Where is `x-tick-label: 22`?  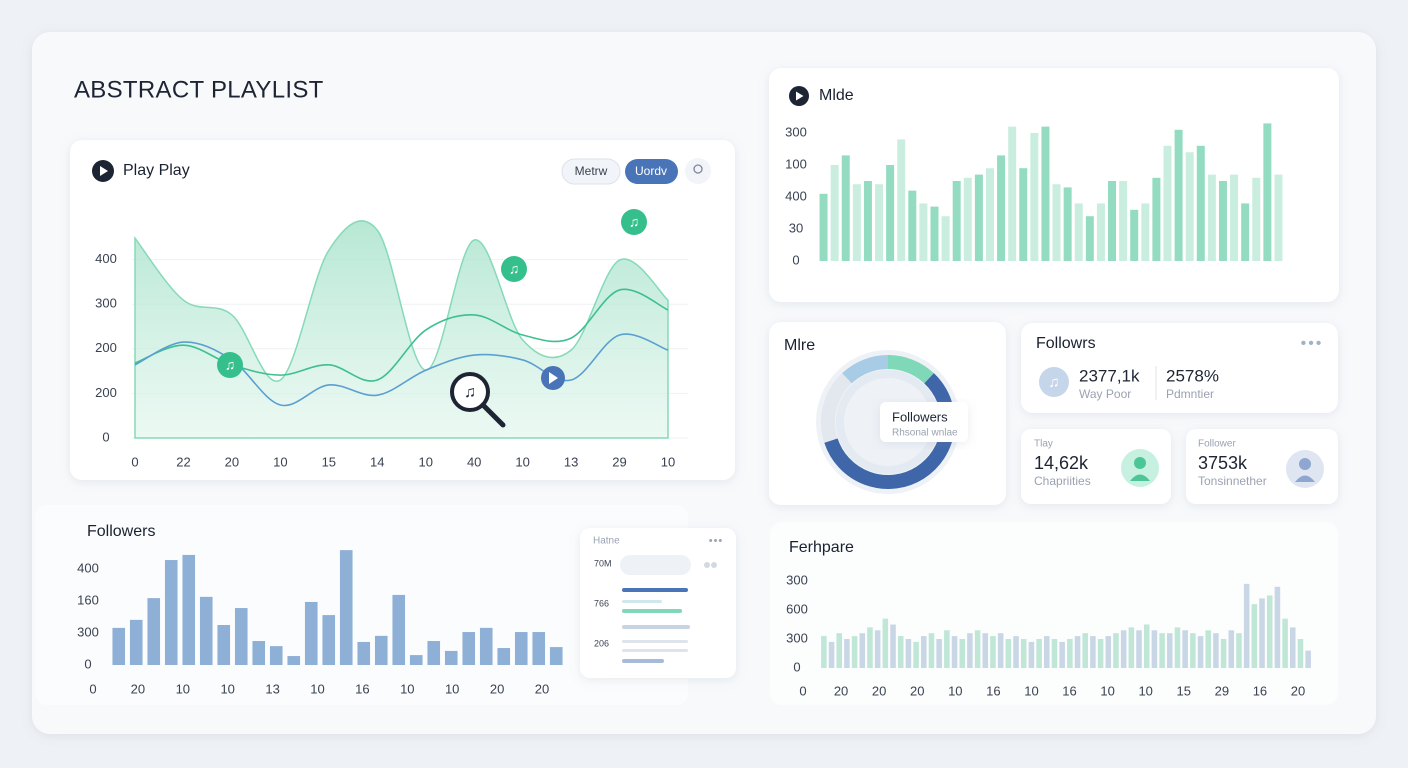
x-tick-label: 22 is located at coordinates (183, 461).